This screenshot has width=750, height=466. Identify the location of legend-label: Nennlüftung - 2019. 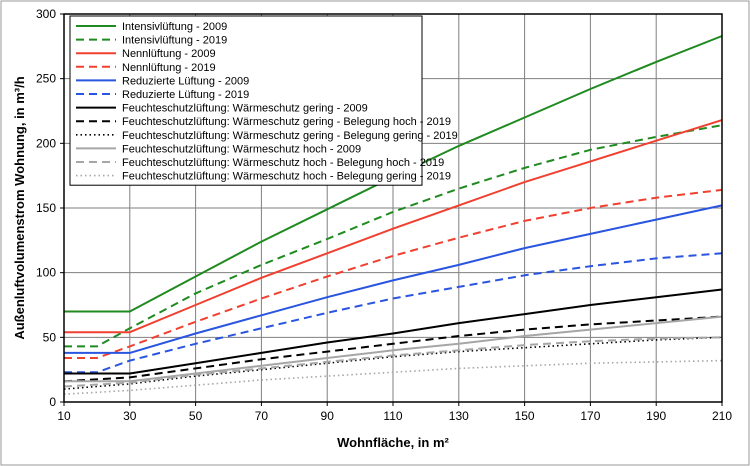
(169, 68).